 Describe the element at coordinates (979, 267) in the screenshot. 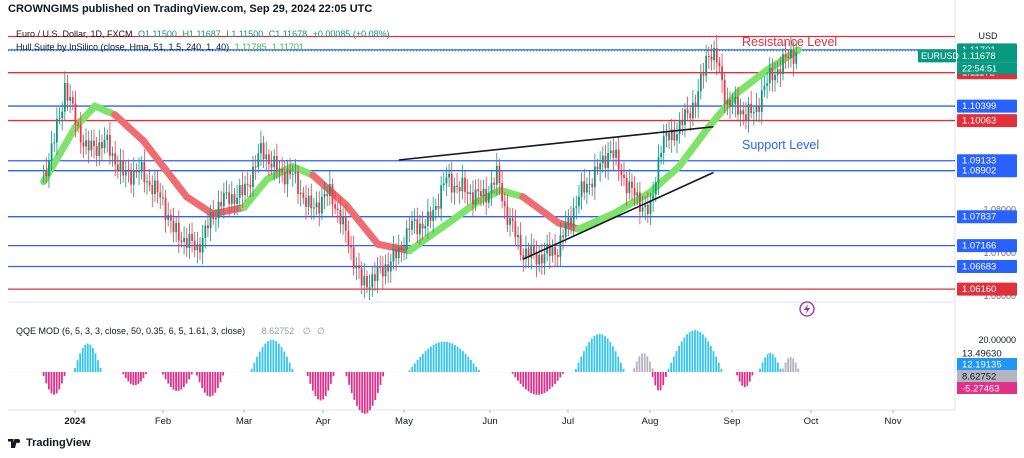

I see `price-tag-label: 1.06683` at that location.